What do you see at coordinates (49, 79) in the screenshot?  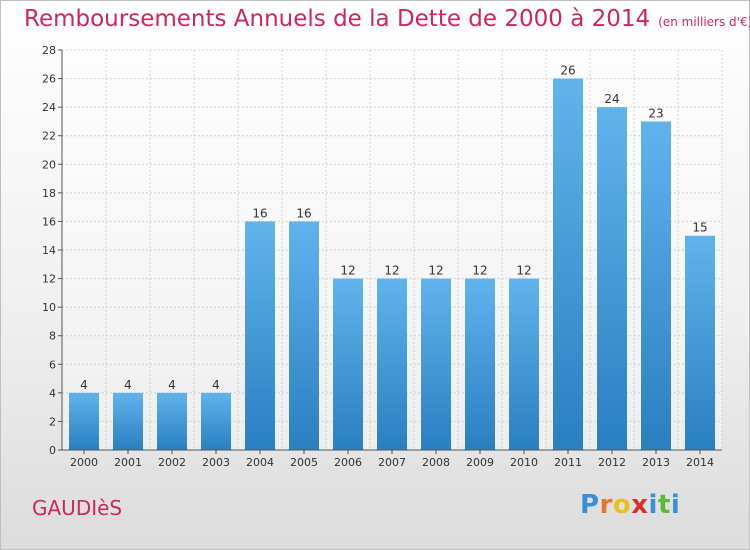 I see `y-tick-label: 26` at bounding box center [49, 79].